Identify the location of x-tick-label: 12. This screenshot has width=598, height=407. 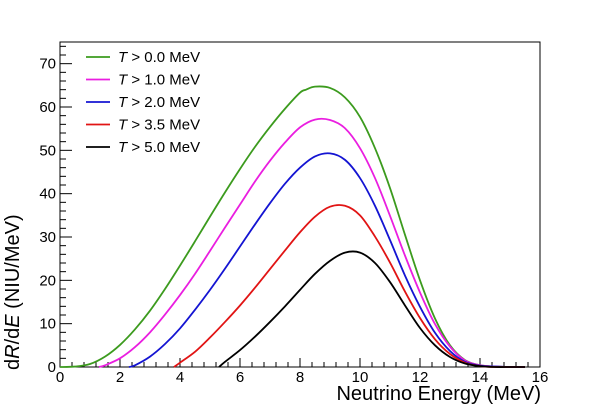
(420, 377).